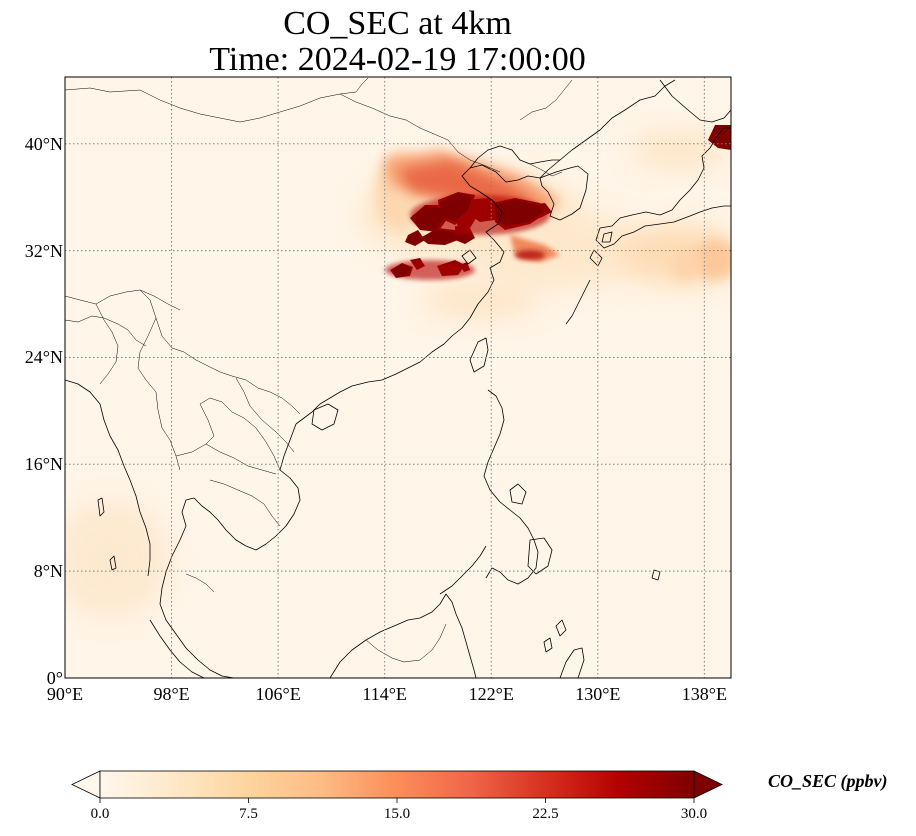  What do you see at coordinates (708, 784) in the screenshot?
I see `colorbar-extend-max` at bounding box center [708, 784].